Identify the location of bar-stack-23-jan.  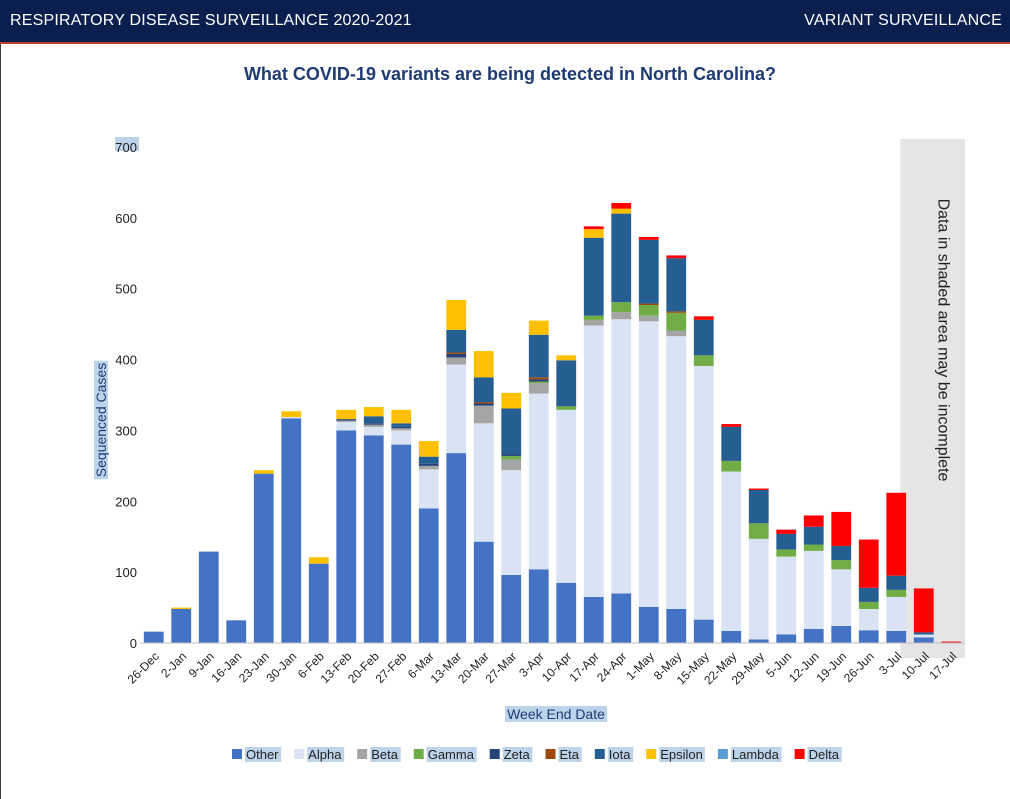
(263, 556).